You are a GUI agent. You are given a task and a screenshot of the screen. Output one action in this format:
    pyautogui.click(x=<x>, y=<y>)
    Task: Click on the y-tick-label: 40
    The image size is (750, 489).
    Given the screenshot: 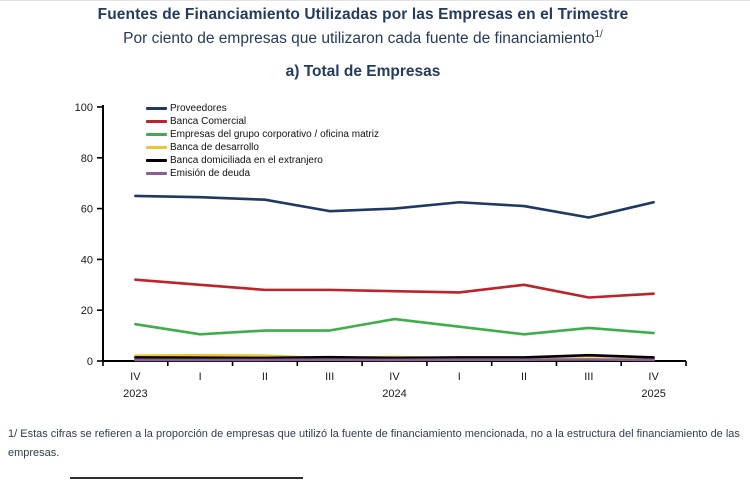 What is the action you would take?
    pyautogui.click(x=87, y=260)
    